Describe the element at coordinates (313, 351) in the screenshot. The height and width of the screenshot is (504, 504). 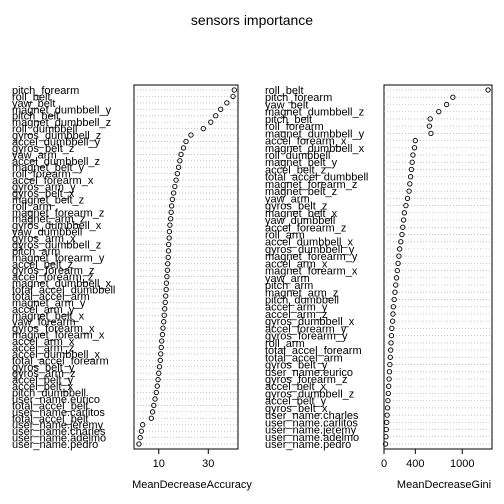
I see `row-label: total_accel_forearm` at that location.